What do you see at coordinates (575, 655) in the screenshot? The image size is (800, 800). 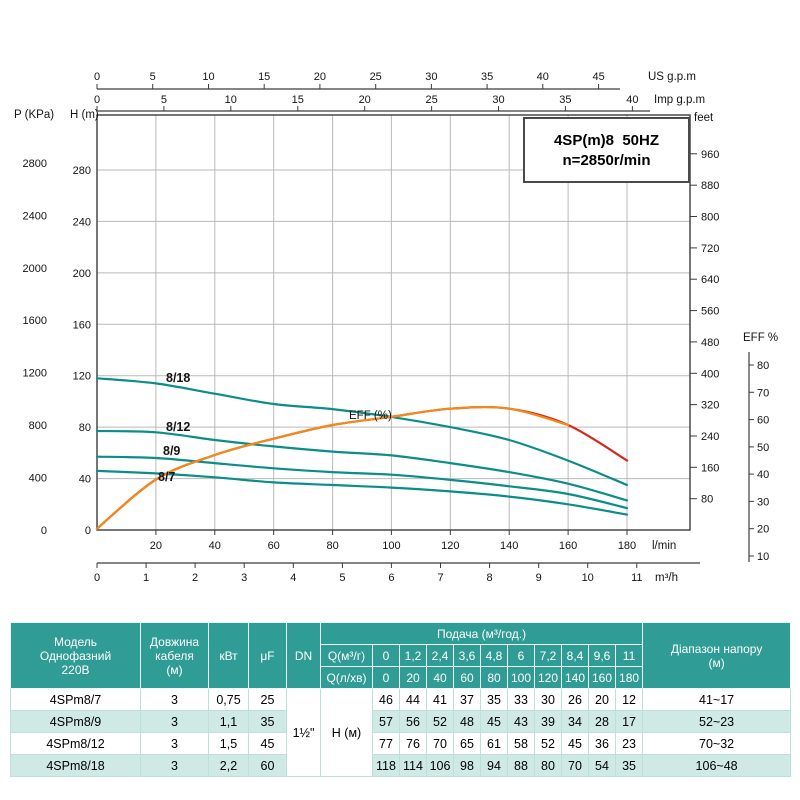 I see `q-m3-value: 8,4` at bounding box center [575, 655].